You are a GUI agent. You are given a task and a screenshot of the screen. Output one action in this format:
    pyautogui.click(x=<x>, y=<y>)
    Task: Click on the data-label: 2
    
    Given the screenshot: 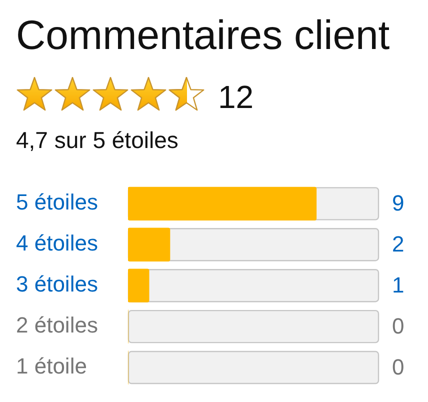 What is the action you would take?
    pyautogui.click(x=398, y=244)
    